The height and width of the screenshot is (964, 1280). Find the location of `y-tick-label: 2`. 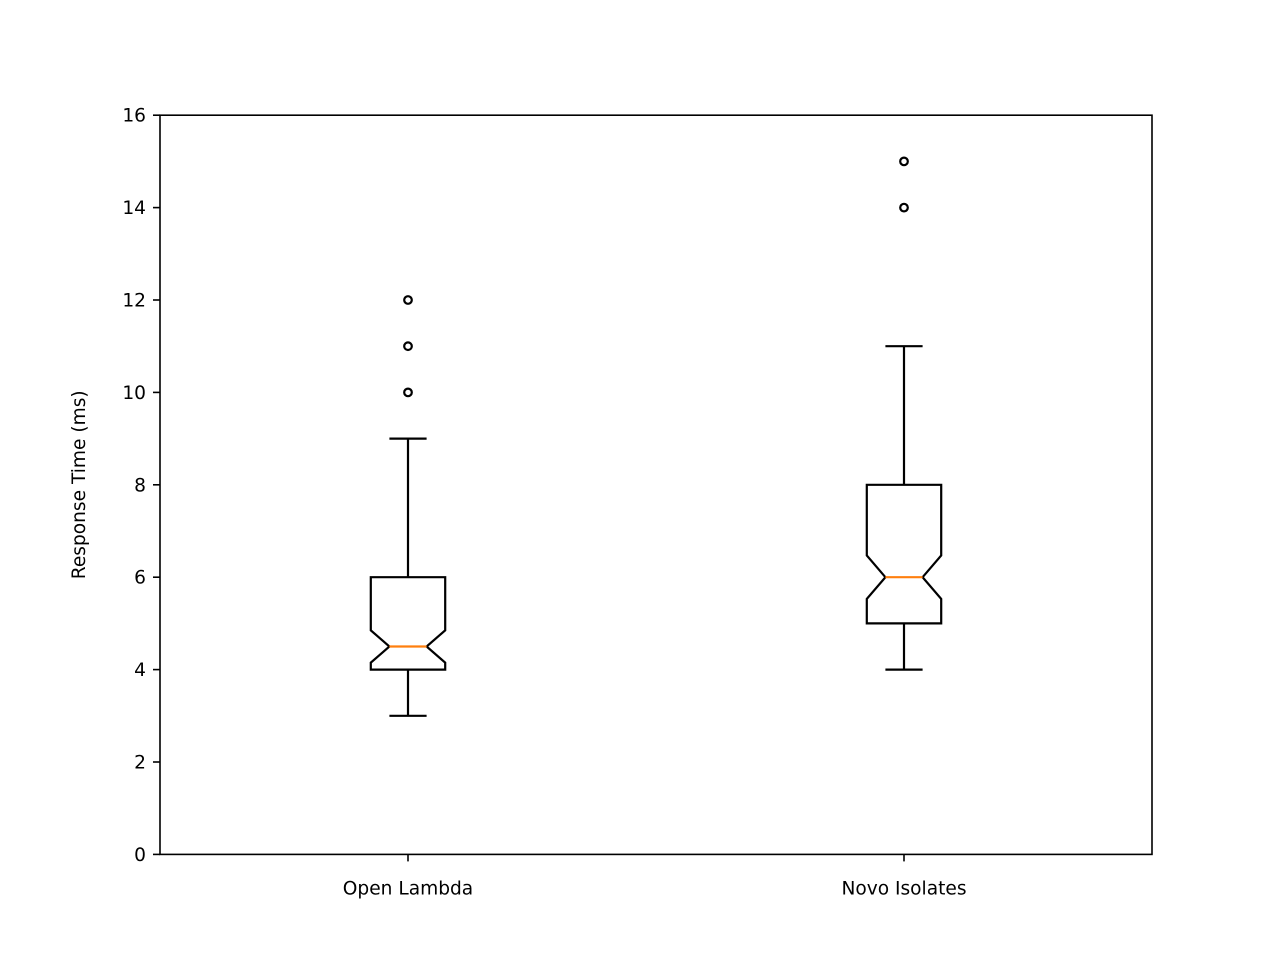

y-tick-label: 2 is located at coordinates (140, 763).